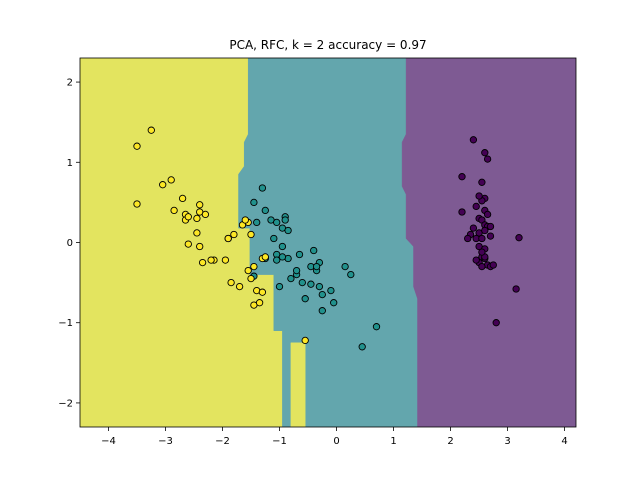 This screenshot has width=640, height=480. I want to click on x-tick-label: 2, so click(450, 441).